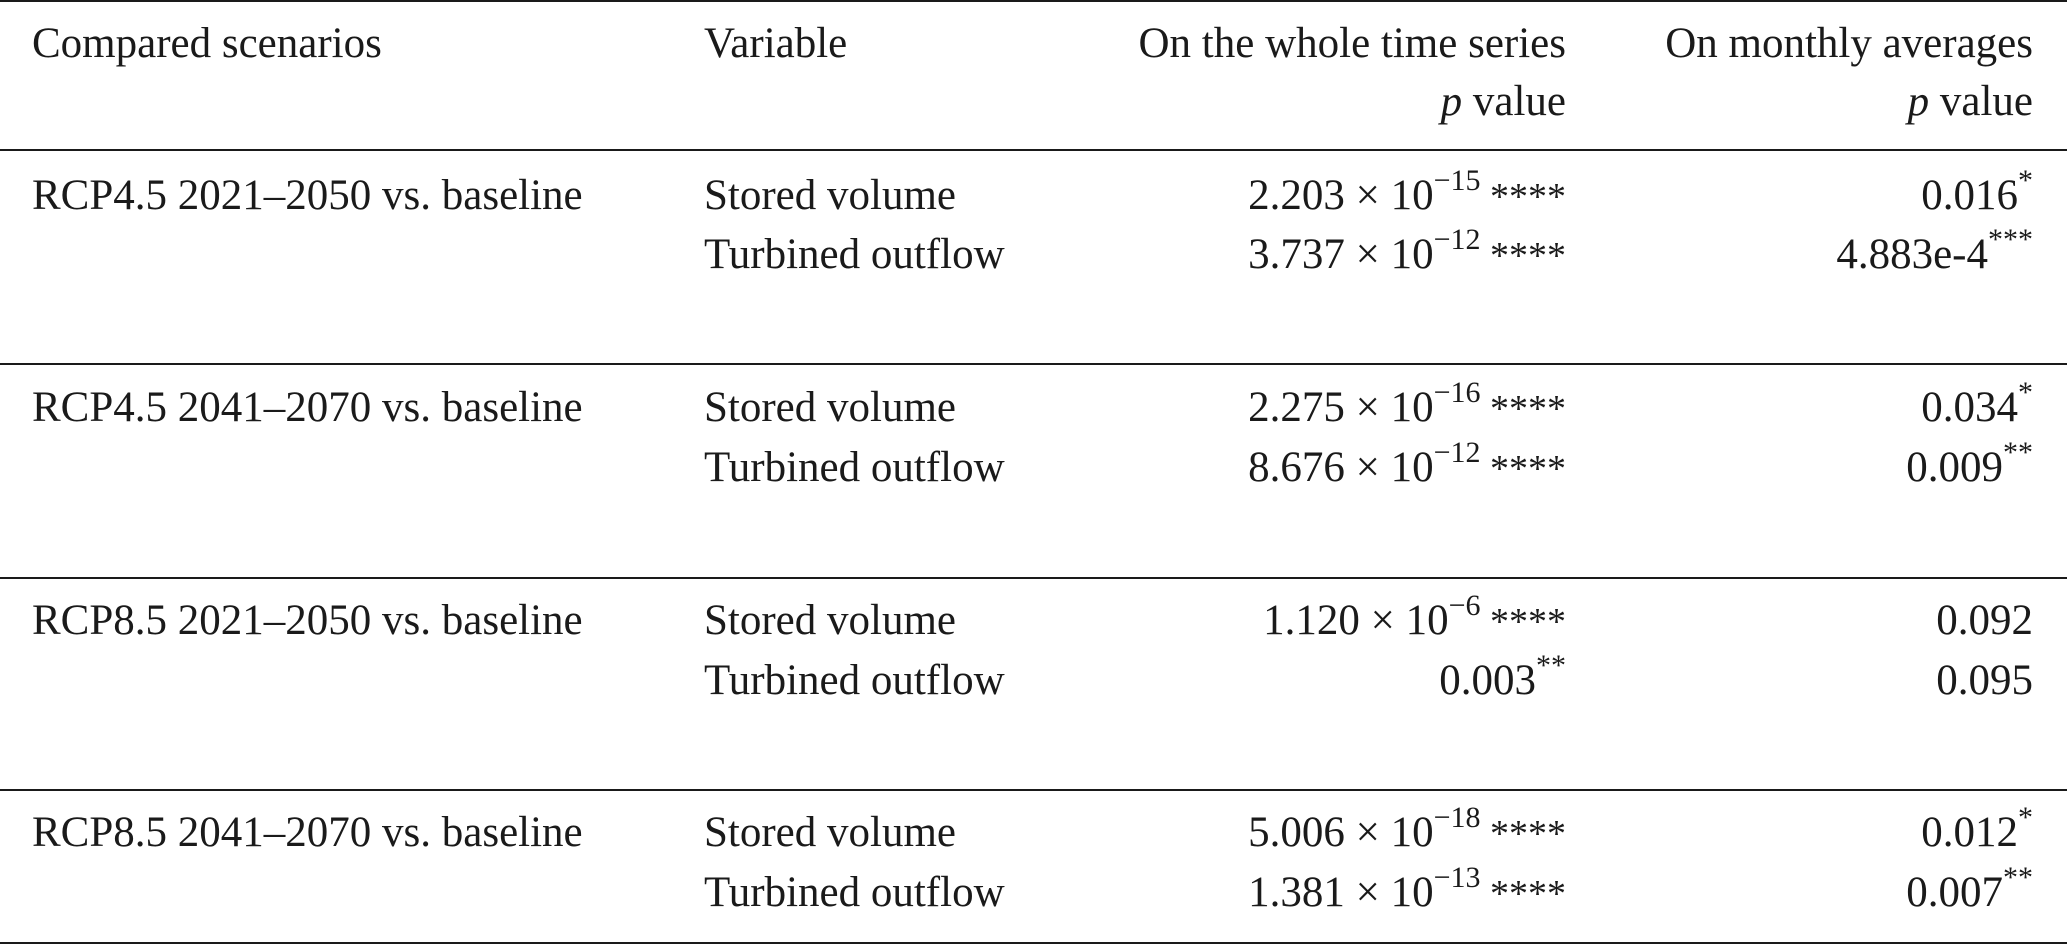 This screenshot has height=946, width=2067. What do you see at coordinates (1984, 680) in the screenshot?
I see `monthly-p-value: 0.095` at bounding box center [1984, 680].